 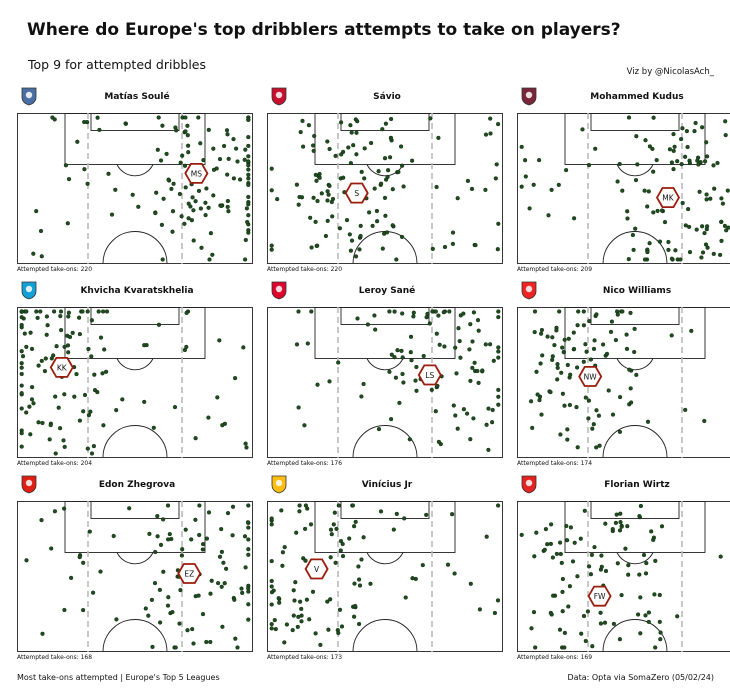 I want to click on penalty-arc, so click(x=135, y=170).